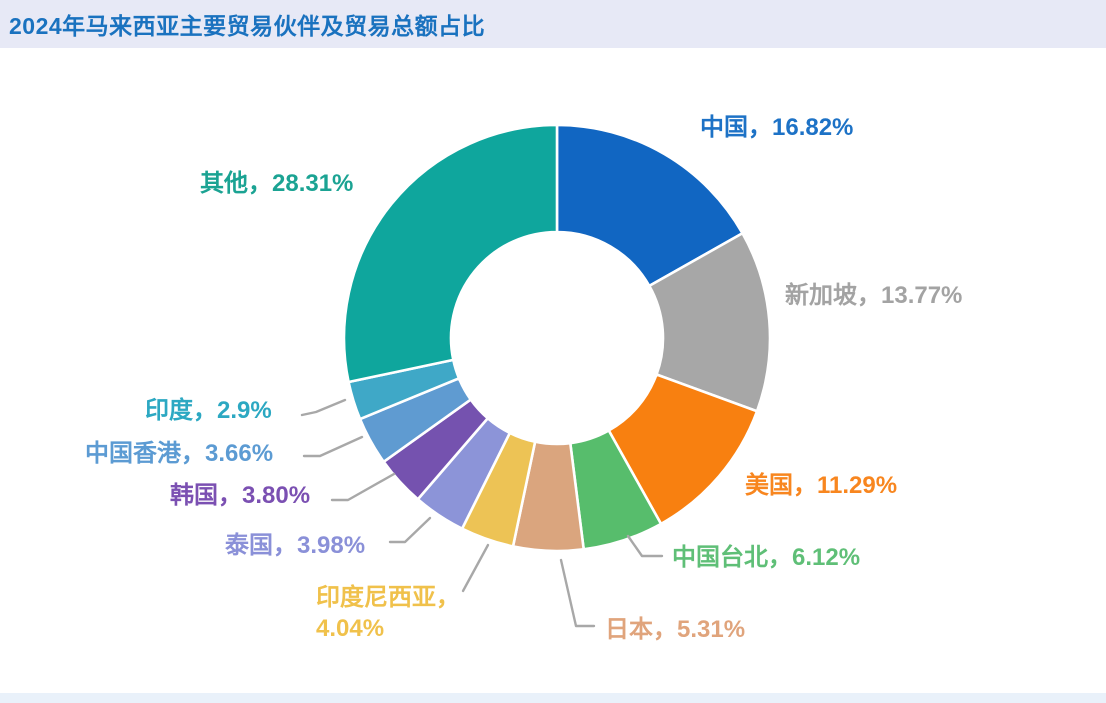 The width and height of the screenshot is (1106, 703). I want to click on leader-line-indonesia, so click(475, 568).